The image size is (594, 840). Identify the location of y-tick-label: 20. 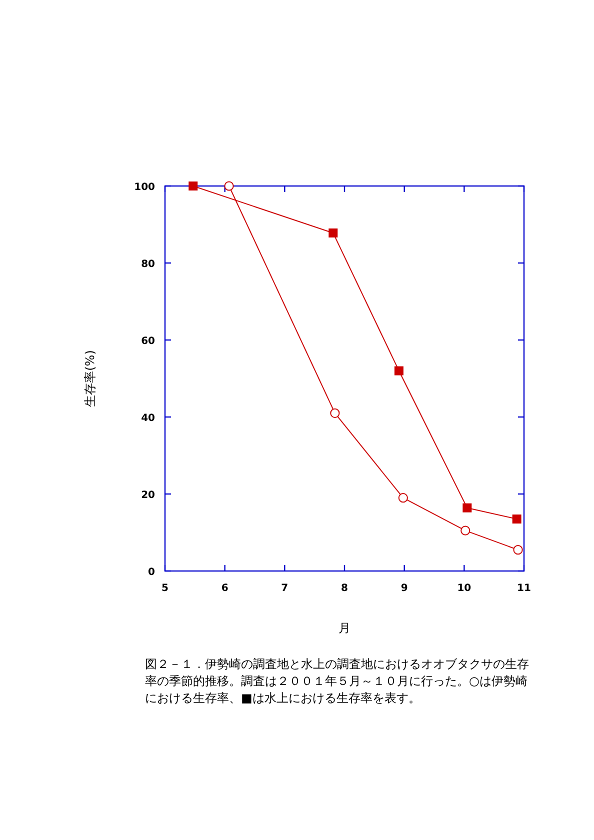
(148, 495).